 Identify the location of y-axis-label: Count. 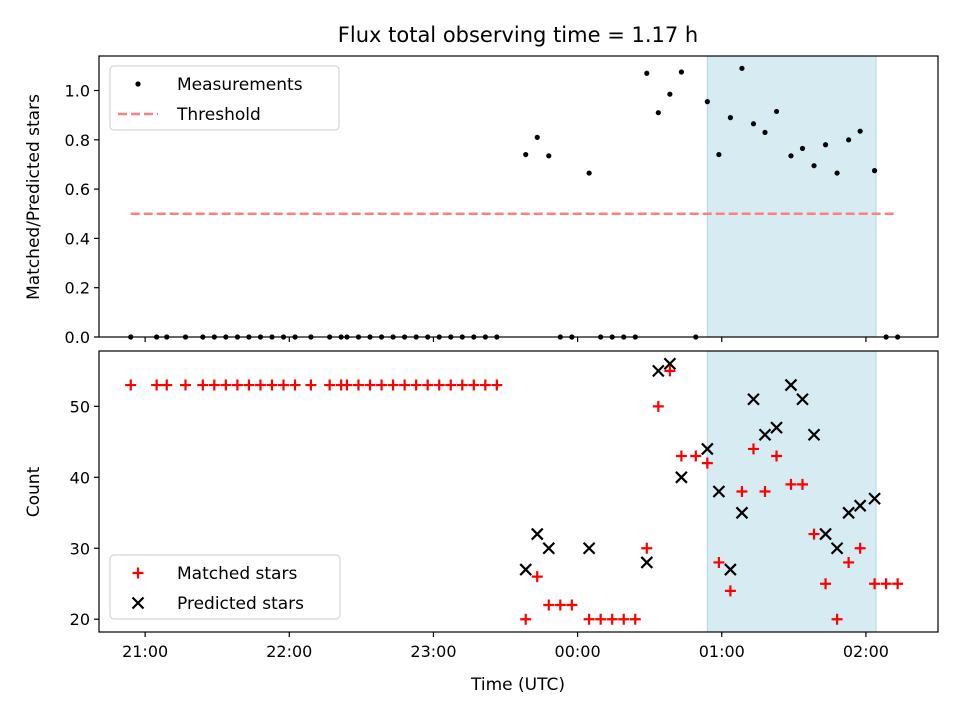
(34, 491).